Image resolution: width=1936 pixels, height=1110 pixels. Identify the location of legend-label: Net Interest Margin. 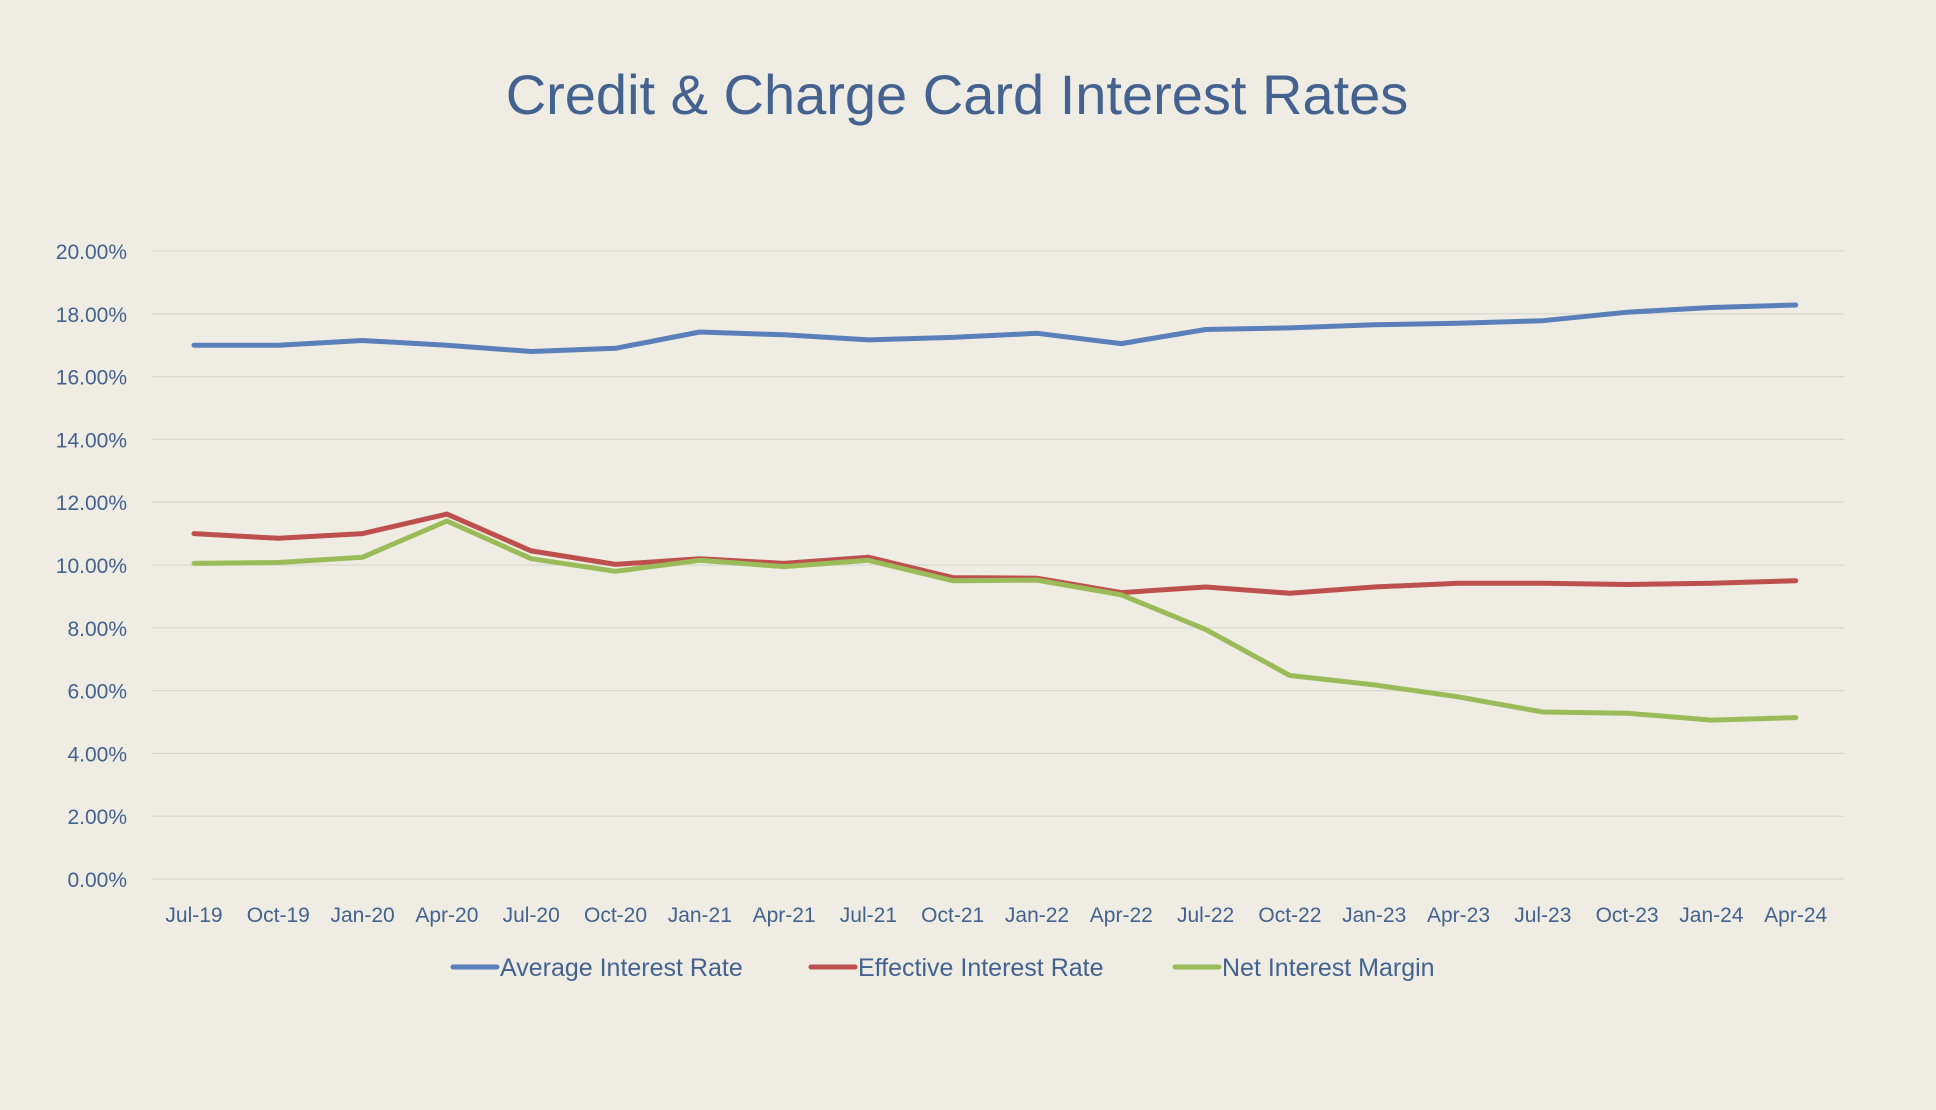
(1328, 968).